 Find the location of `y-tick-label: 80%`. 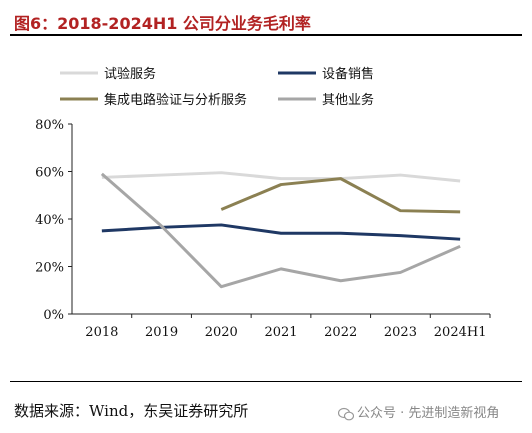

y-tick-label: 80% is located at coordinates (49, 125).